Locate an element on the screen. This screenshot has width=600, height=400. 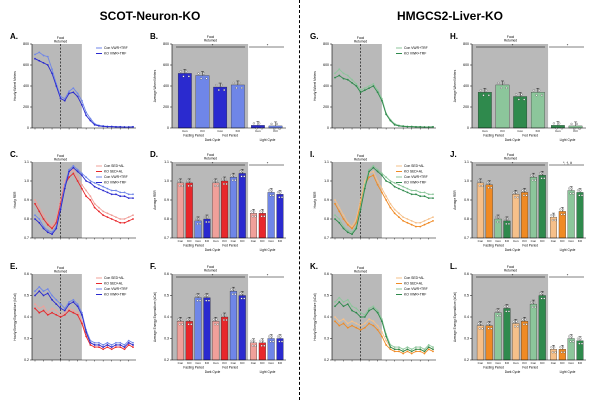
y-tick-label: 0.7 is located at coordinates (466, 238).